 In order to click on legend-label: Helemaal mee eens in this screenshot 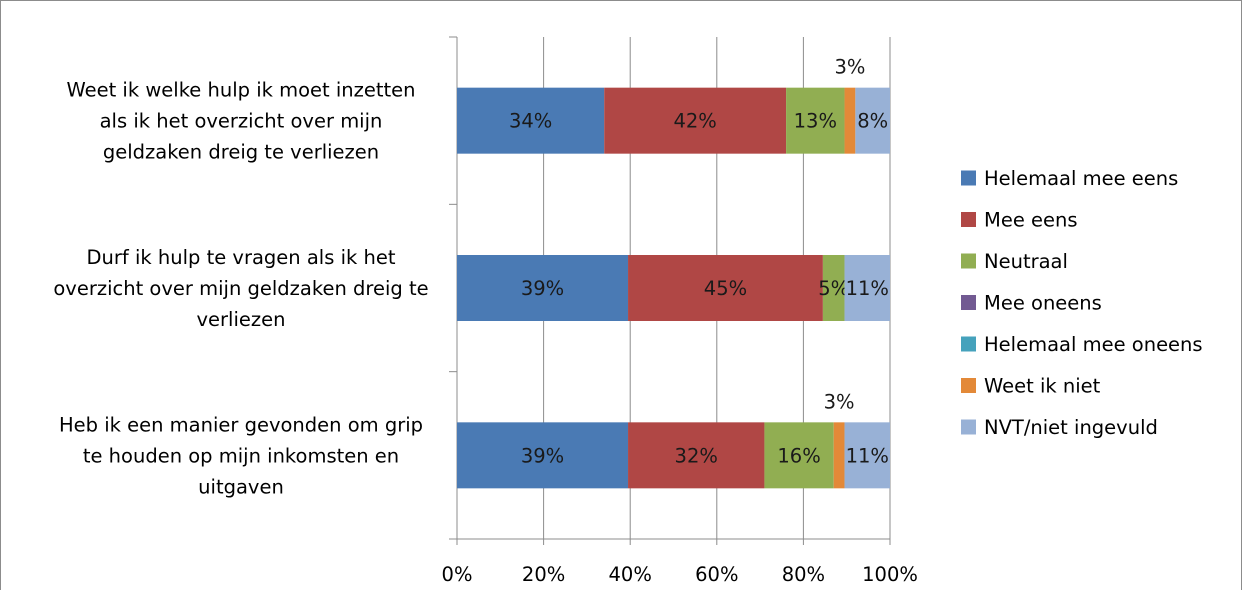, I will do `click(1081, 178)`.